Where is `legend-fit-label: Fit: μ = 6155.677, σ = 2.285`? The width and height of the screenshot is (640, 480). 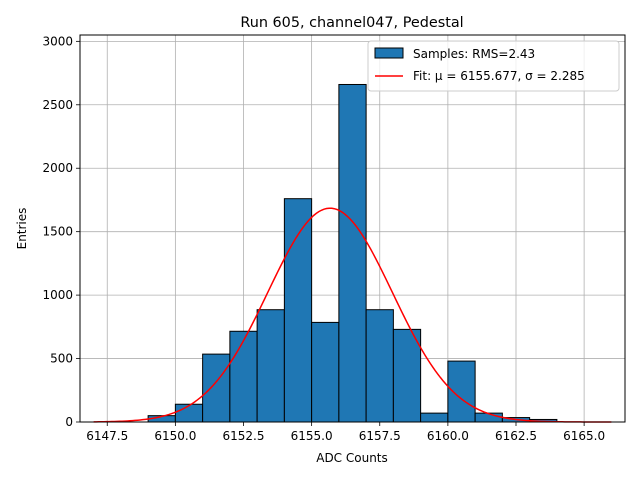
legend-fit-label: Fit: μ = 6155.677, σ = 2.285 is located at coordinates (499, 76).